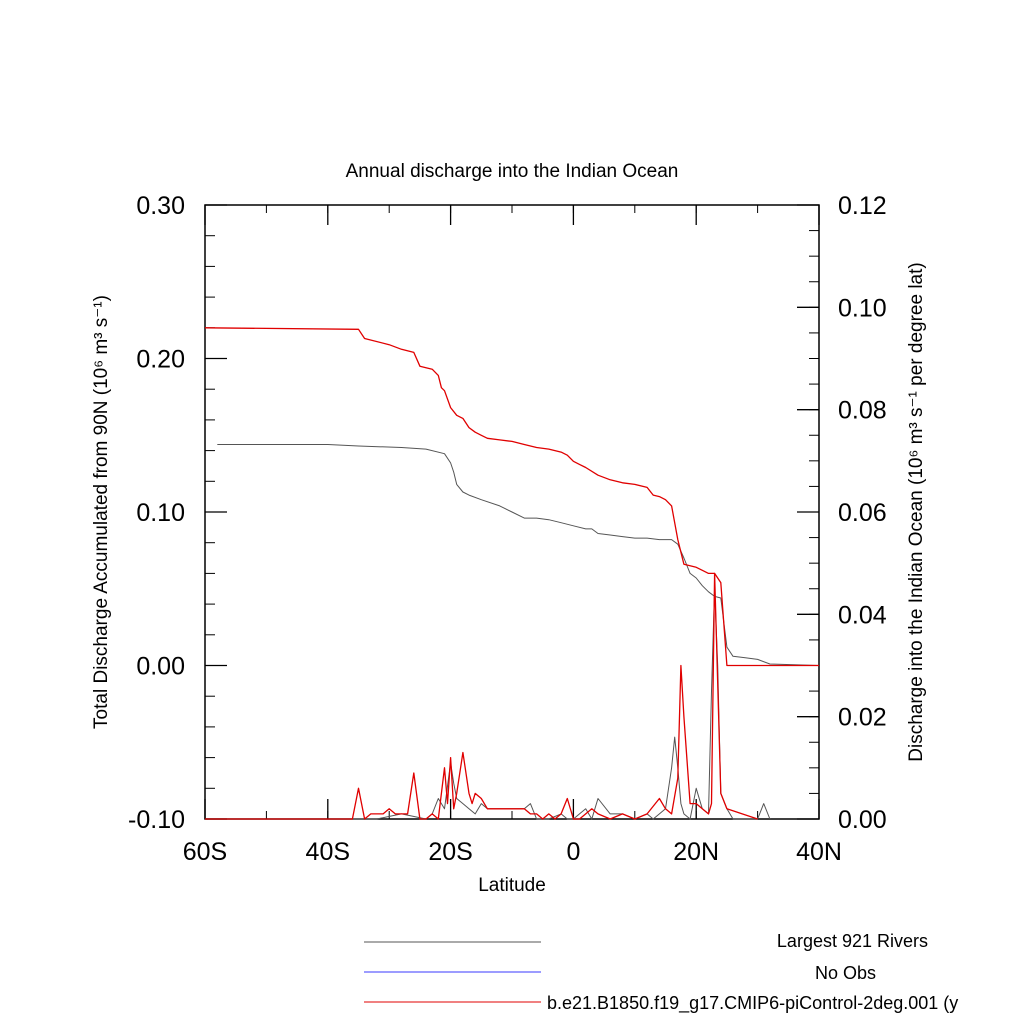 The image size is (1024, 1024). I want to click on y-right-tick-label: 0.04, so click(862, 615).